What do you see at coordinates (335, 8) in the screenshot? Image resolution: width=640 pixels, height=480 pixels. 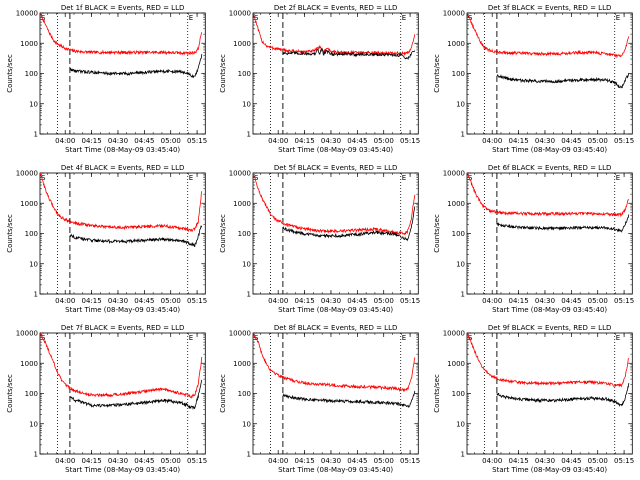 I see `chart-title: Det 2f BLACK = Events, RED = LLD` at bounding box center [335, 8].